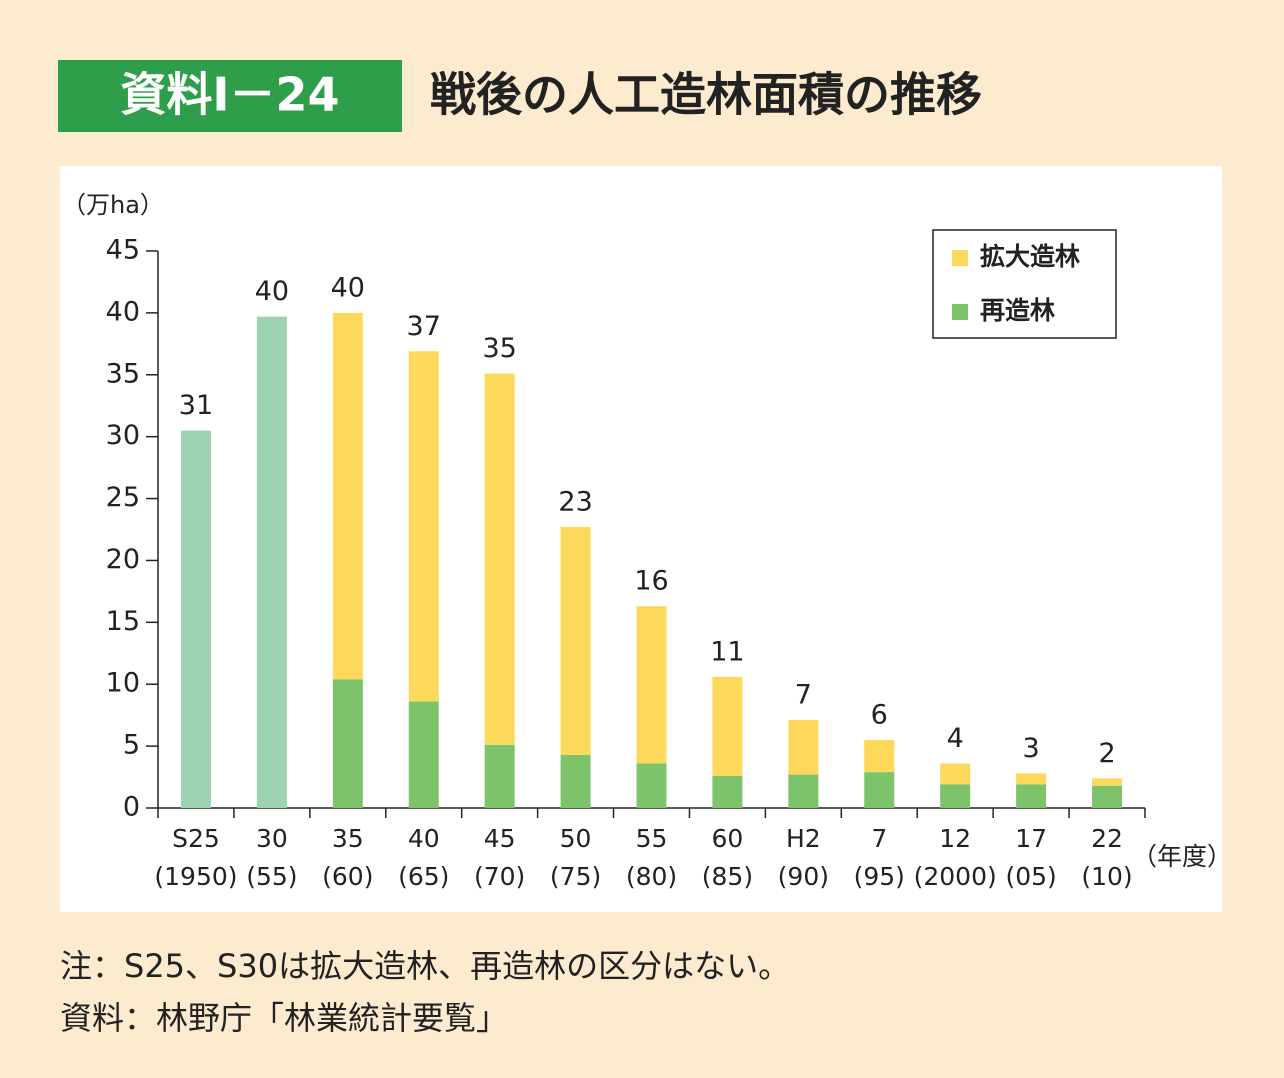  What do you see at coordinates (727, 651) in the screenshot?
I see `value-label: 11` at bounding box center [727, 651].